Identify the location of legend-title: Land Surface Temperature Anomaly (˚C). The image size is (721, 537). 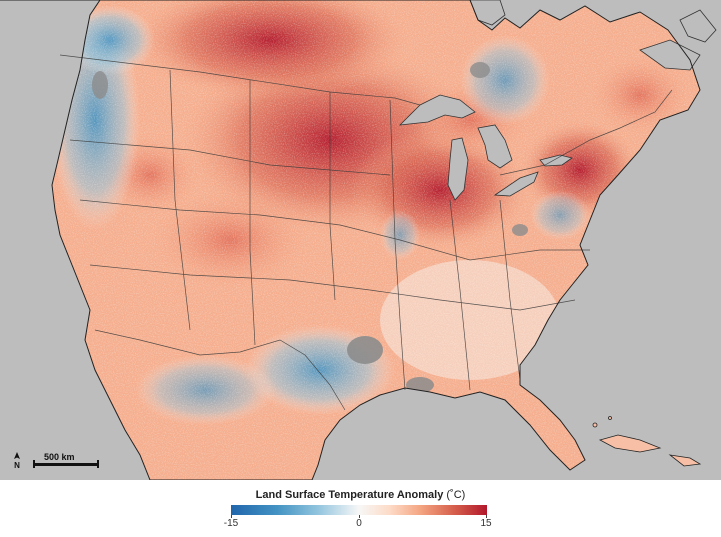
(360, 495).